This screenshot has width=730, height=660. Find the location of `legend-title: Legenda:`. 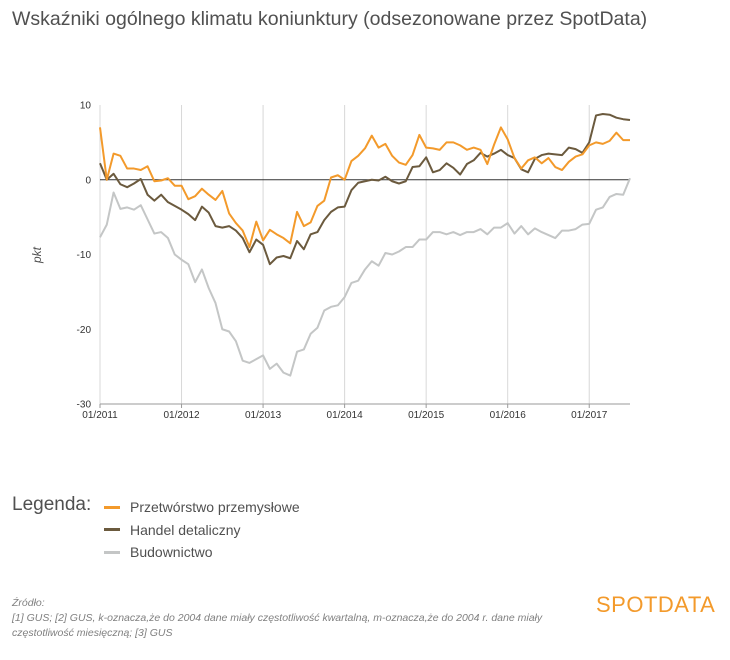

legend-title: Legenda: is located at coordinates (52, 504).